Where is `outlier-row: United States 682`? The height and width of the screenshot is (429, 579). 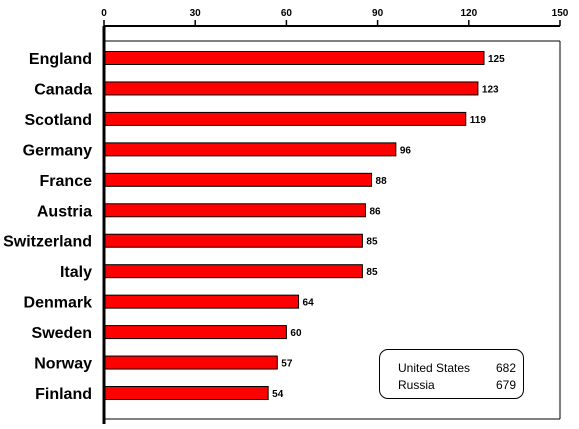
outlier-row: United States 682 is located at coordinates (457, 369).